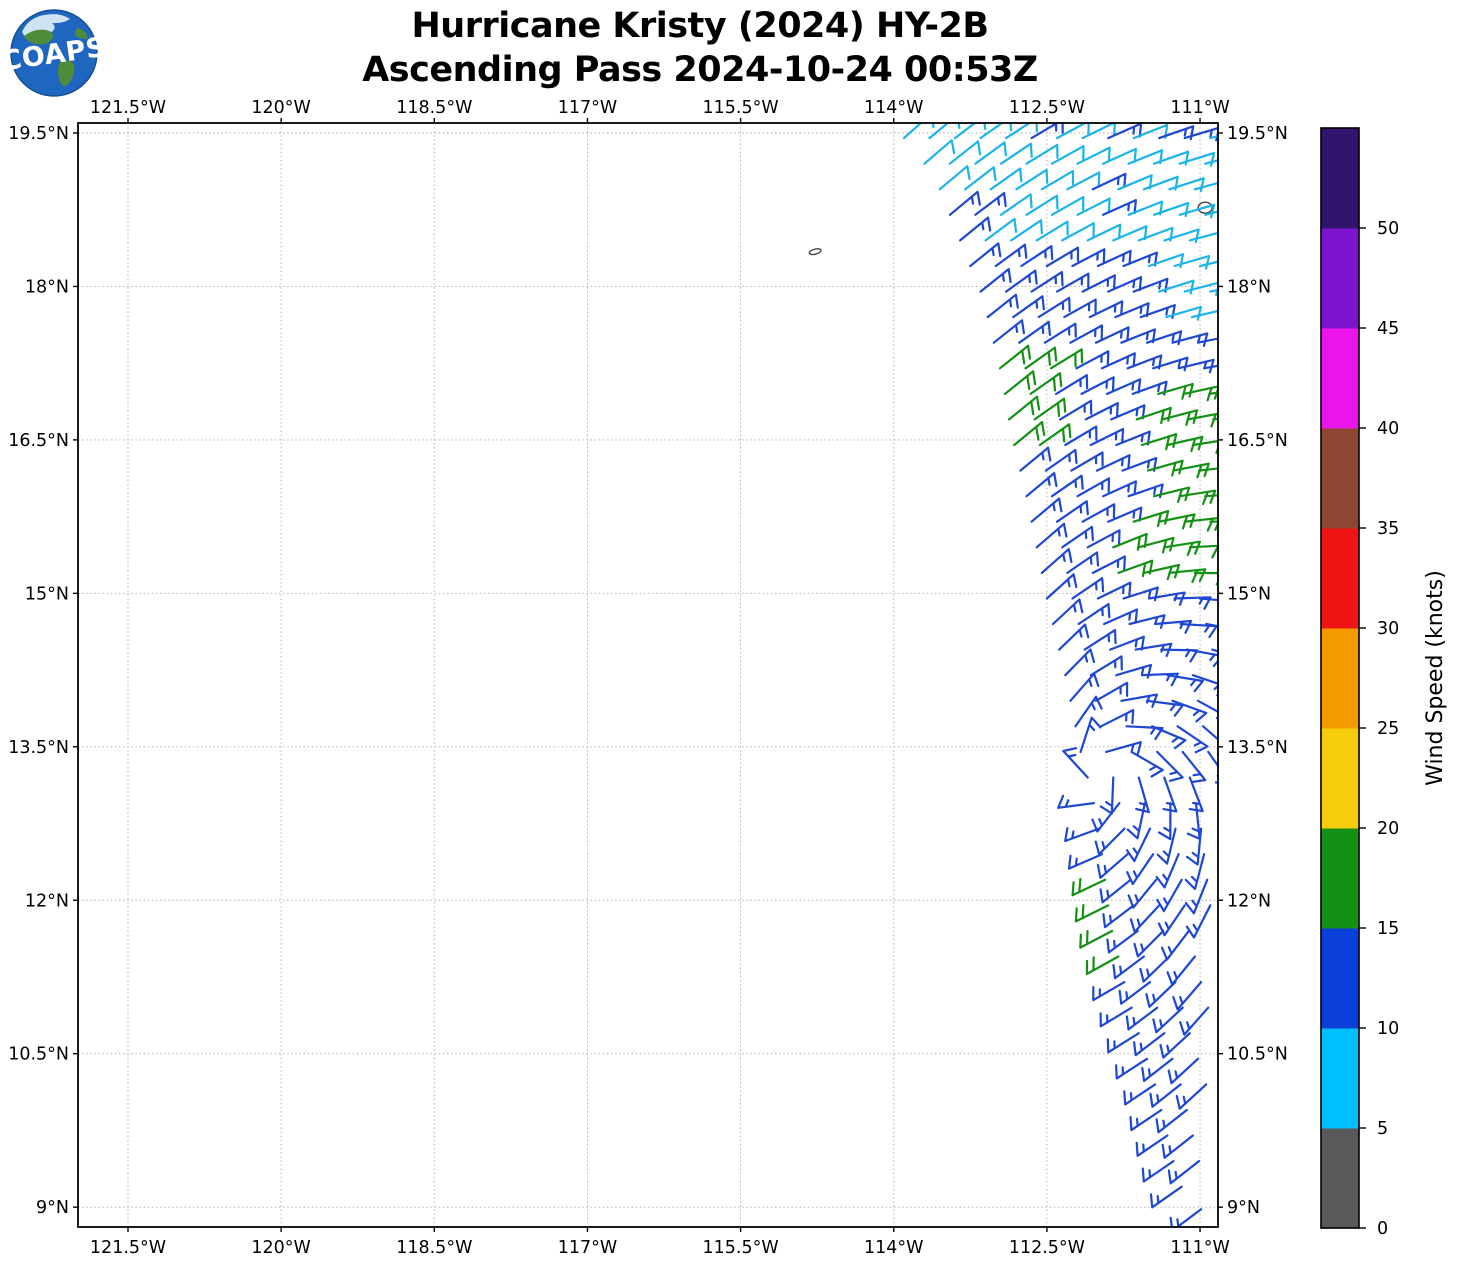  Describe the element at coordinates (434, 108) in the screenshot. I see `x-tick-label-top-2: 118.5°W` at that location.